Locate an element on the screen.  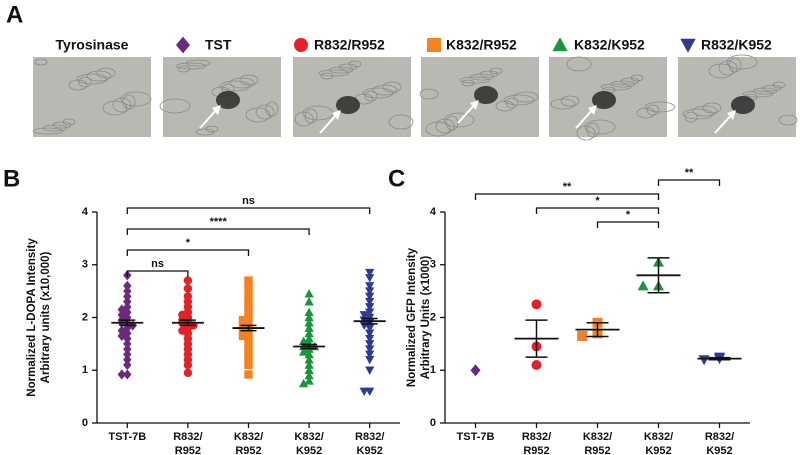
y-axis-title: Normalized L-DOPA Intensity is located at coordinates (32, 317).